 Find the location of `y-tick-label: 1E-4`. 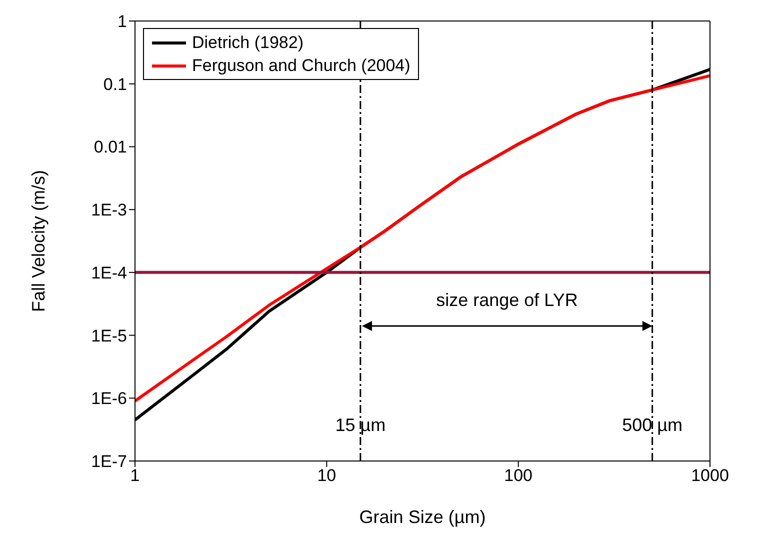

y-tick-label: 1E-4 is located at coordinates (109, 272).